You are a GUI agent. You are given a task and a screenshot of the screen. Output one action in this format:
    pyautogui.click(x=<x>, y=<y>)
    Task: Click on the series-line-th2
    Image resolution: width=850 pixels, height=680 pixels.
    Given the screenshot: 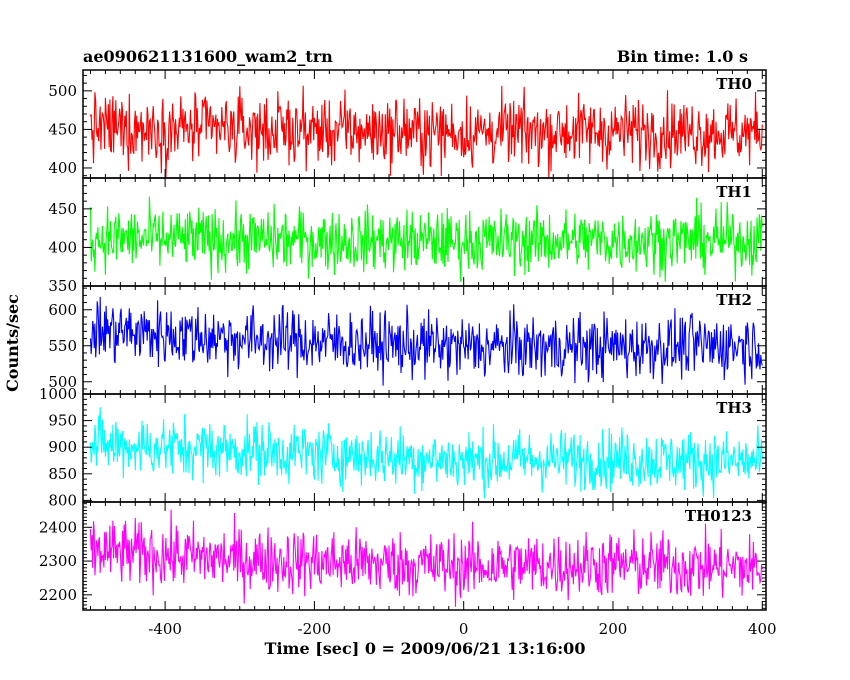 What is the action you would take?
    pyautogui.click(x=426, y=341)
    